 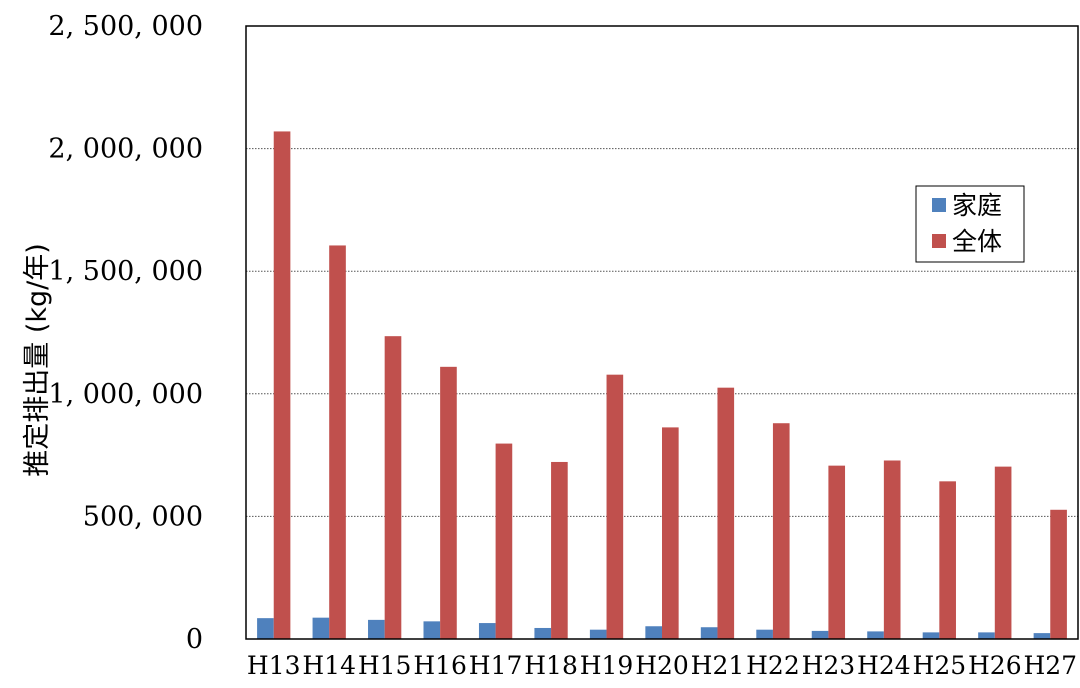 I want to click on x-tick-label: H17, so click(x=496, y=665).